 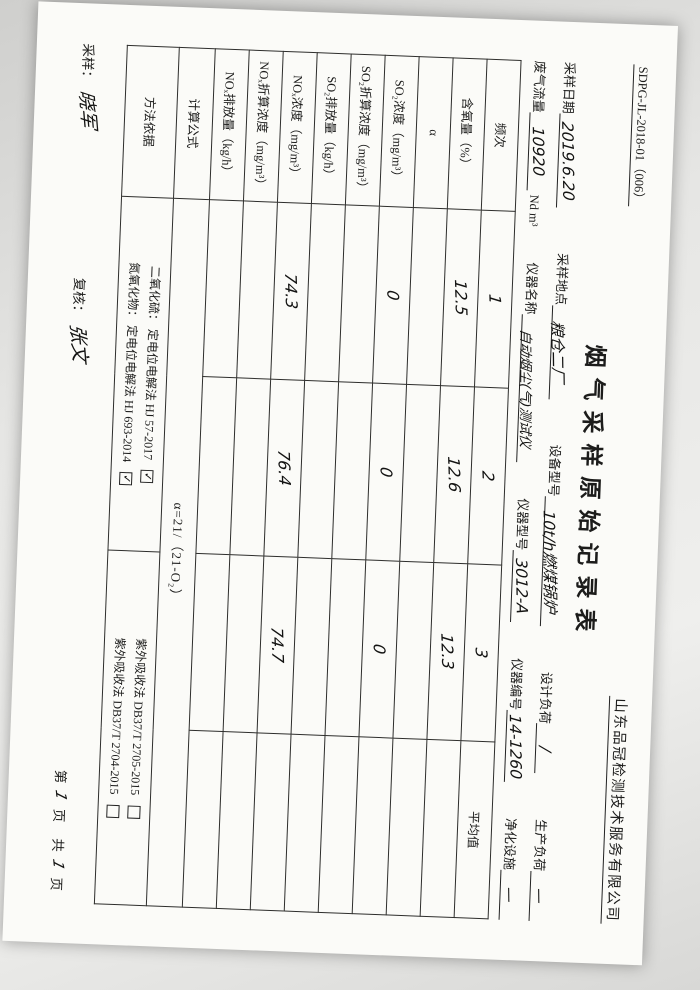 I want to click on reviewer-signature: 张文, so click(x=78, y=343).